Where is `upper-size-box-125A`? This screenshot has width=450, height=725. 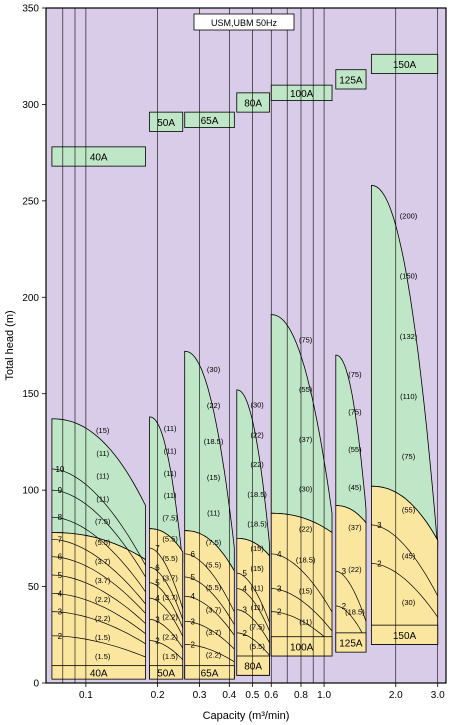
upper-size-box-125A is located at coordinates (351, 79).